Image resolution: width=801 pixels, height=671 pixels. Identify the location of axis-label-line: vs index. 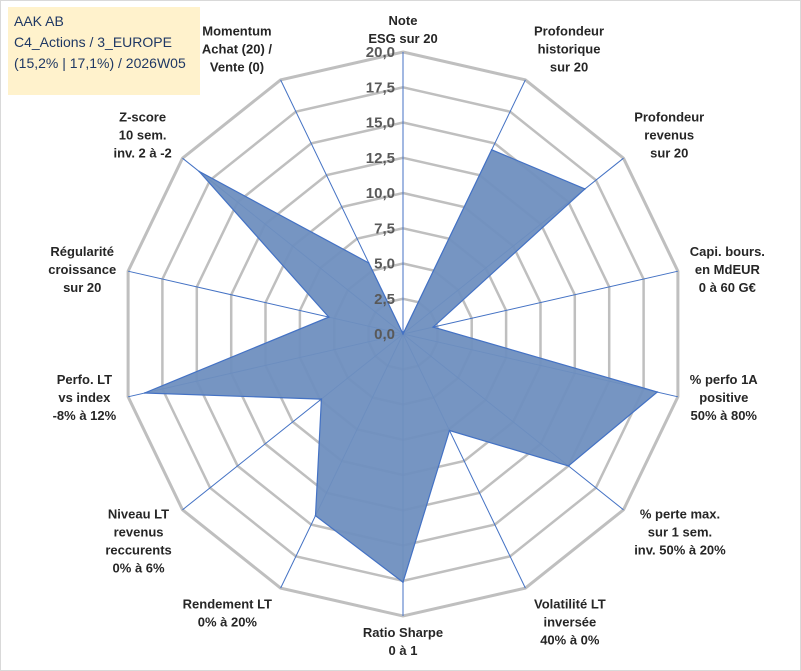
(84, 397).